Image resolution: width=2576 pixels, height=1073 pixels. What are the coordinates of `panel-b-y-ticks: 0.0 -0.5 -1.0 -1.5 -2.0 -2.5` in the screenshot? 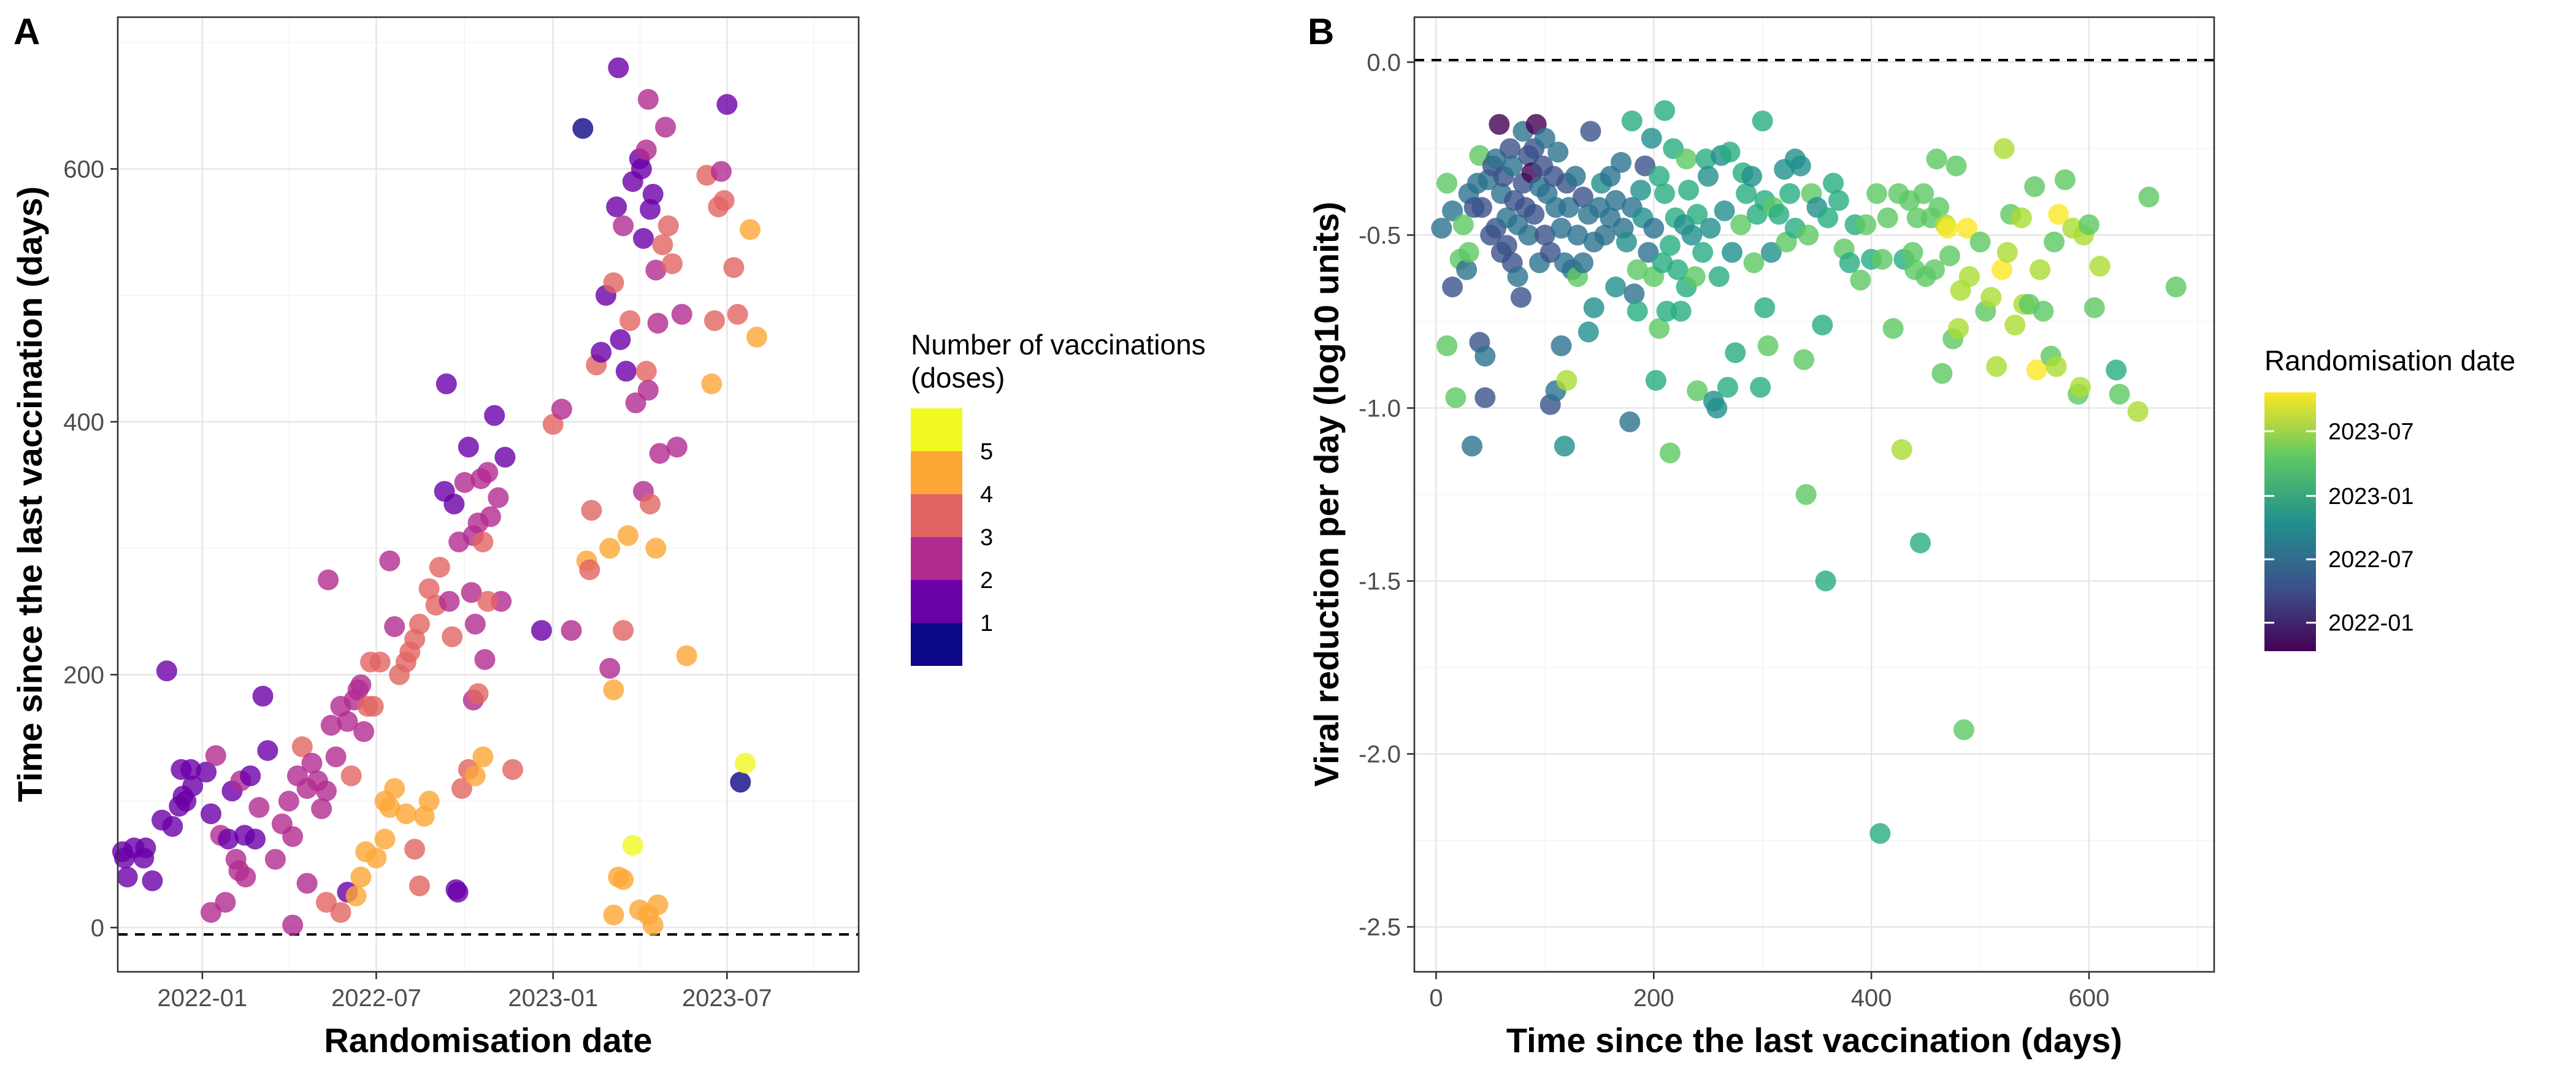 It's located at (1386, 495).